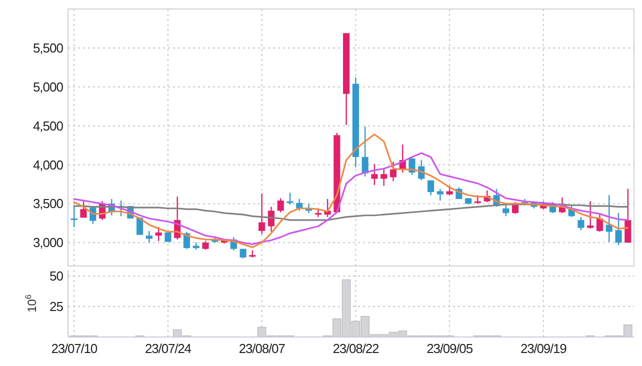 Image resolution: width=642 pixels, height=366 pixels. I want to click on y-tick-label: 5,000, so click(48, 86).